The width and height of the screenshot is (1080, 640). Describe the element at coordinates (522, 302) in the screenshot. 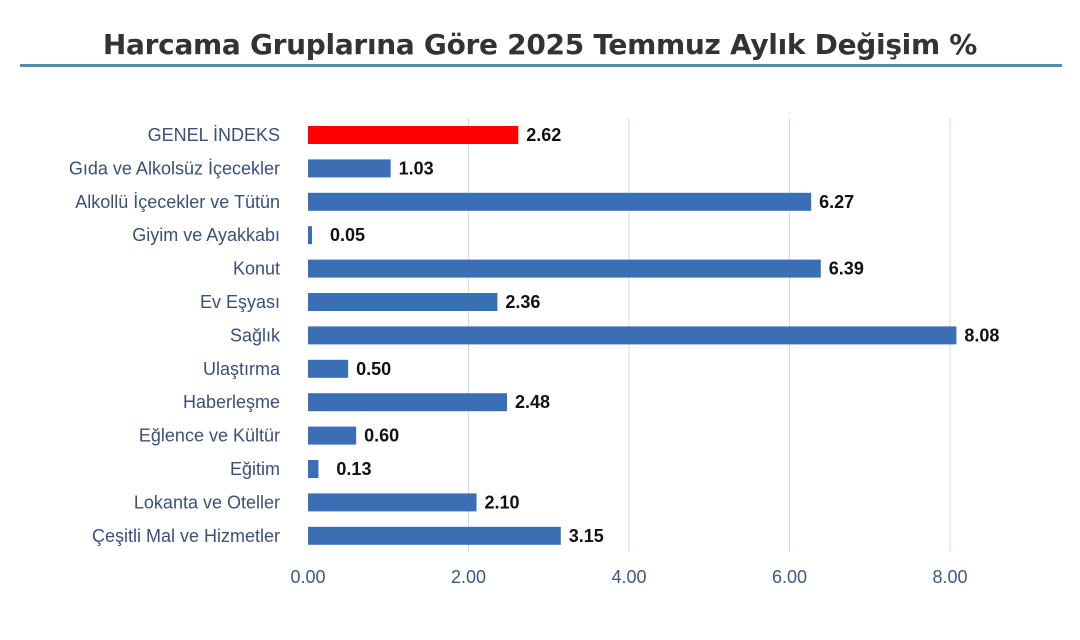

I see `value-label: 2.36` at that location.